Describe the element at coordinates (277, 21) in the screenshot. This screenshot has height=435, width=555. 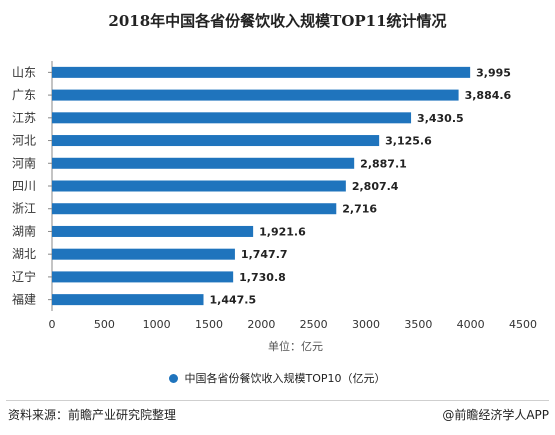
I see `chart-title: 2018年中国各省份餐饮收入规模TOP11统计情况` at that location.